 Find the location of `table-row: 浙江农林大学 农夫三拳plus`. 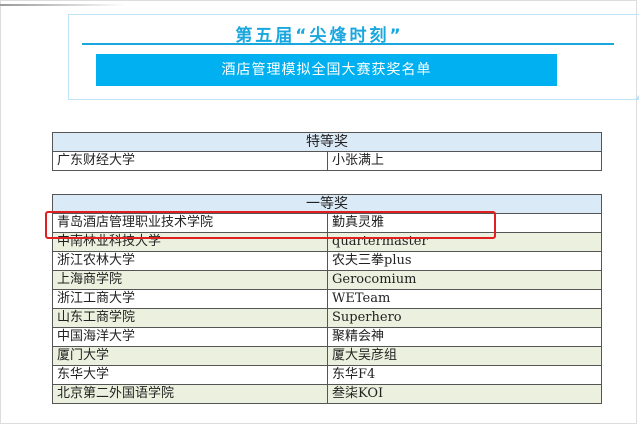

table-row: 浙江农林大学 农夫三拳plus is located at coordinates (327, 261).